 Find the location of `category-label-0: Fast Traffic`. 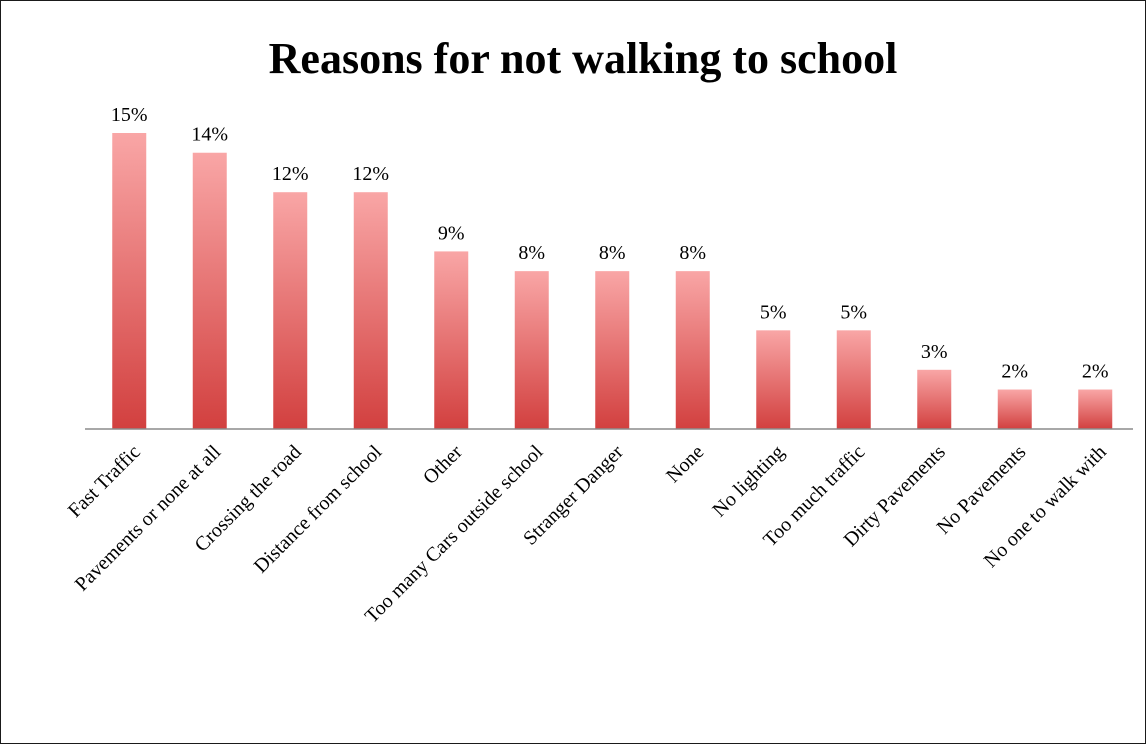

category-label-0: Fast Traffic is located at coordinates (104, 481).